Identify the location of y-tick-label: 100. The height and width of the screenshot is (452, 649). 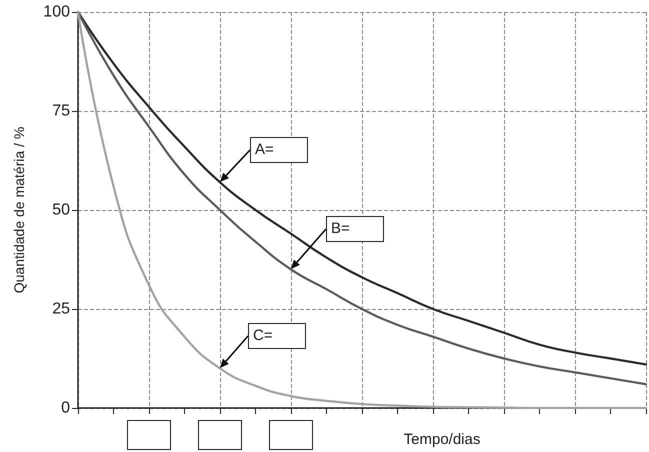
(56, 12).